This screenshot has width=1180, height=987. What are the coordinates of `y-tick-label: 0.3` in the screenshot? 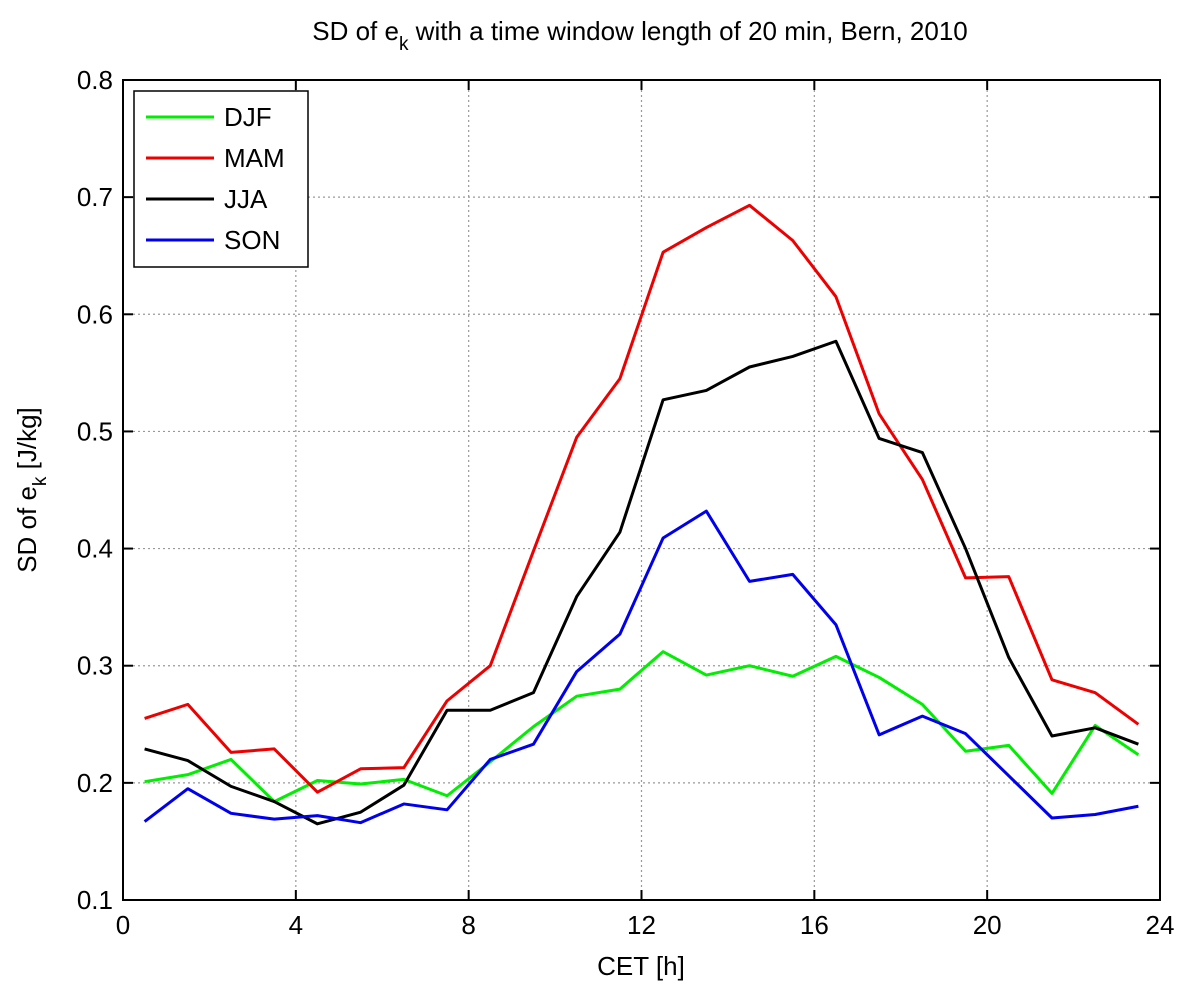 It's located at (95, 666).